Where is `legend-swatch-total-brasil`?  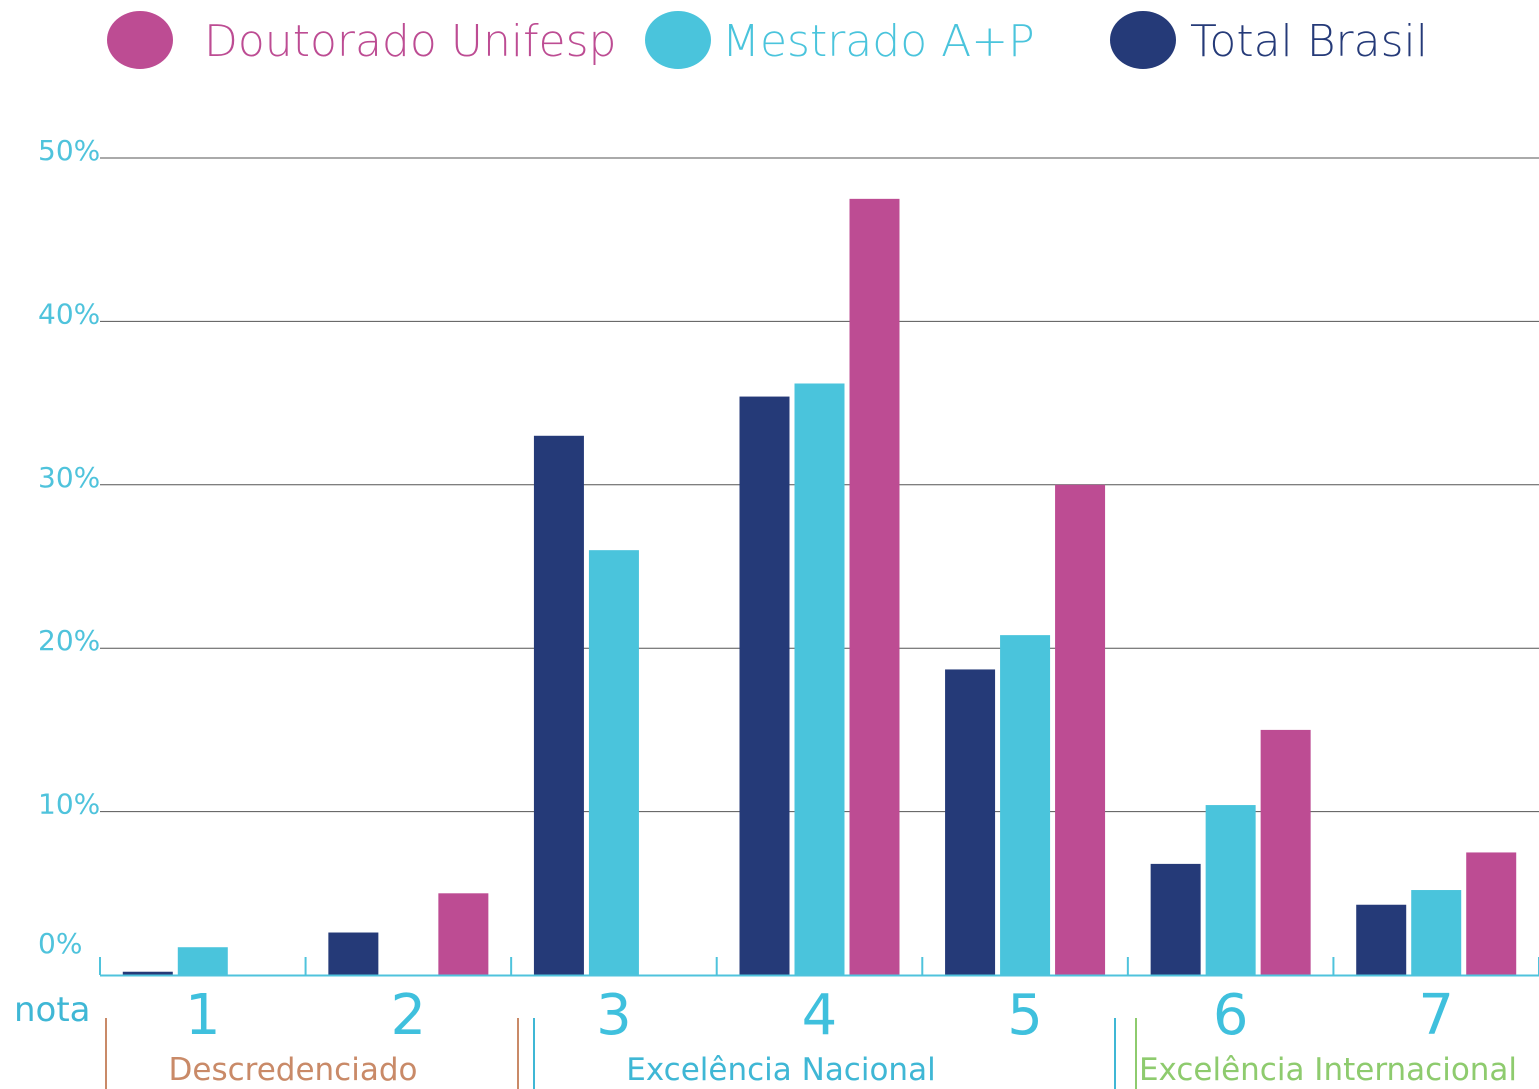
legend-swatch-total-brasil is located at coordinates (1143, 40).